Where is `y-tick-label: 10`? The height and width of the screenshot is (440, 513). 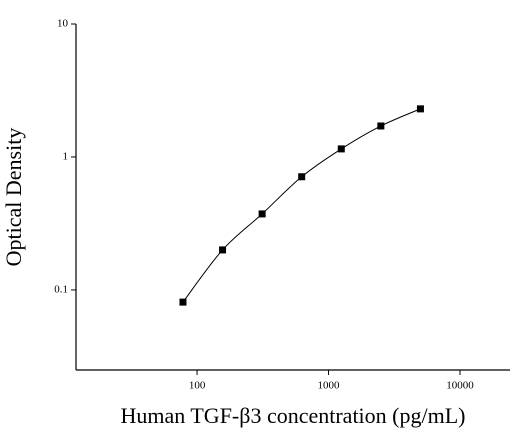 y-tick-label: 10 is located at coordinates (63, 24).